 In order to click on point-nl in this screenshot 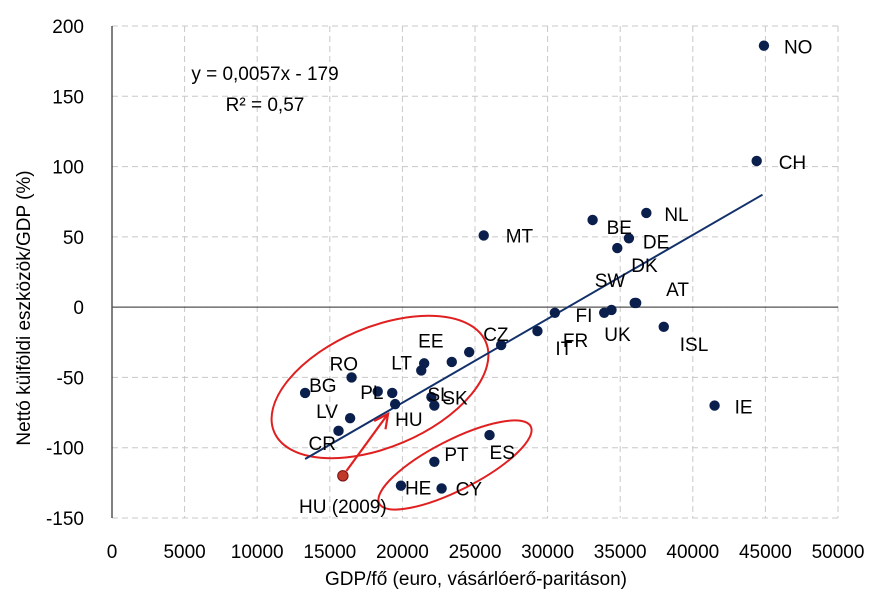, I will do `click(646, 213)`.